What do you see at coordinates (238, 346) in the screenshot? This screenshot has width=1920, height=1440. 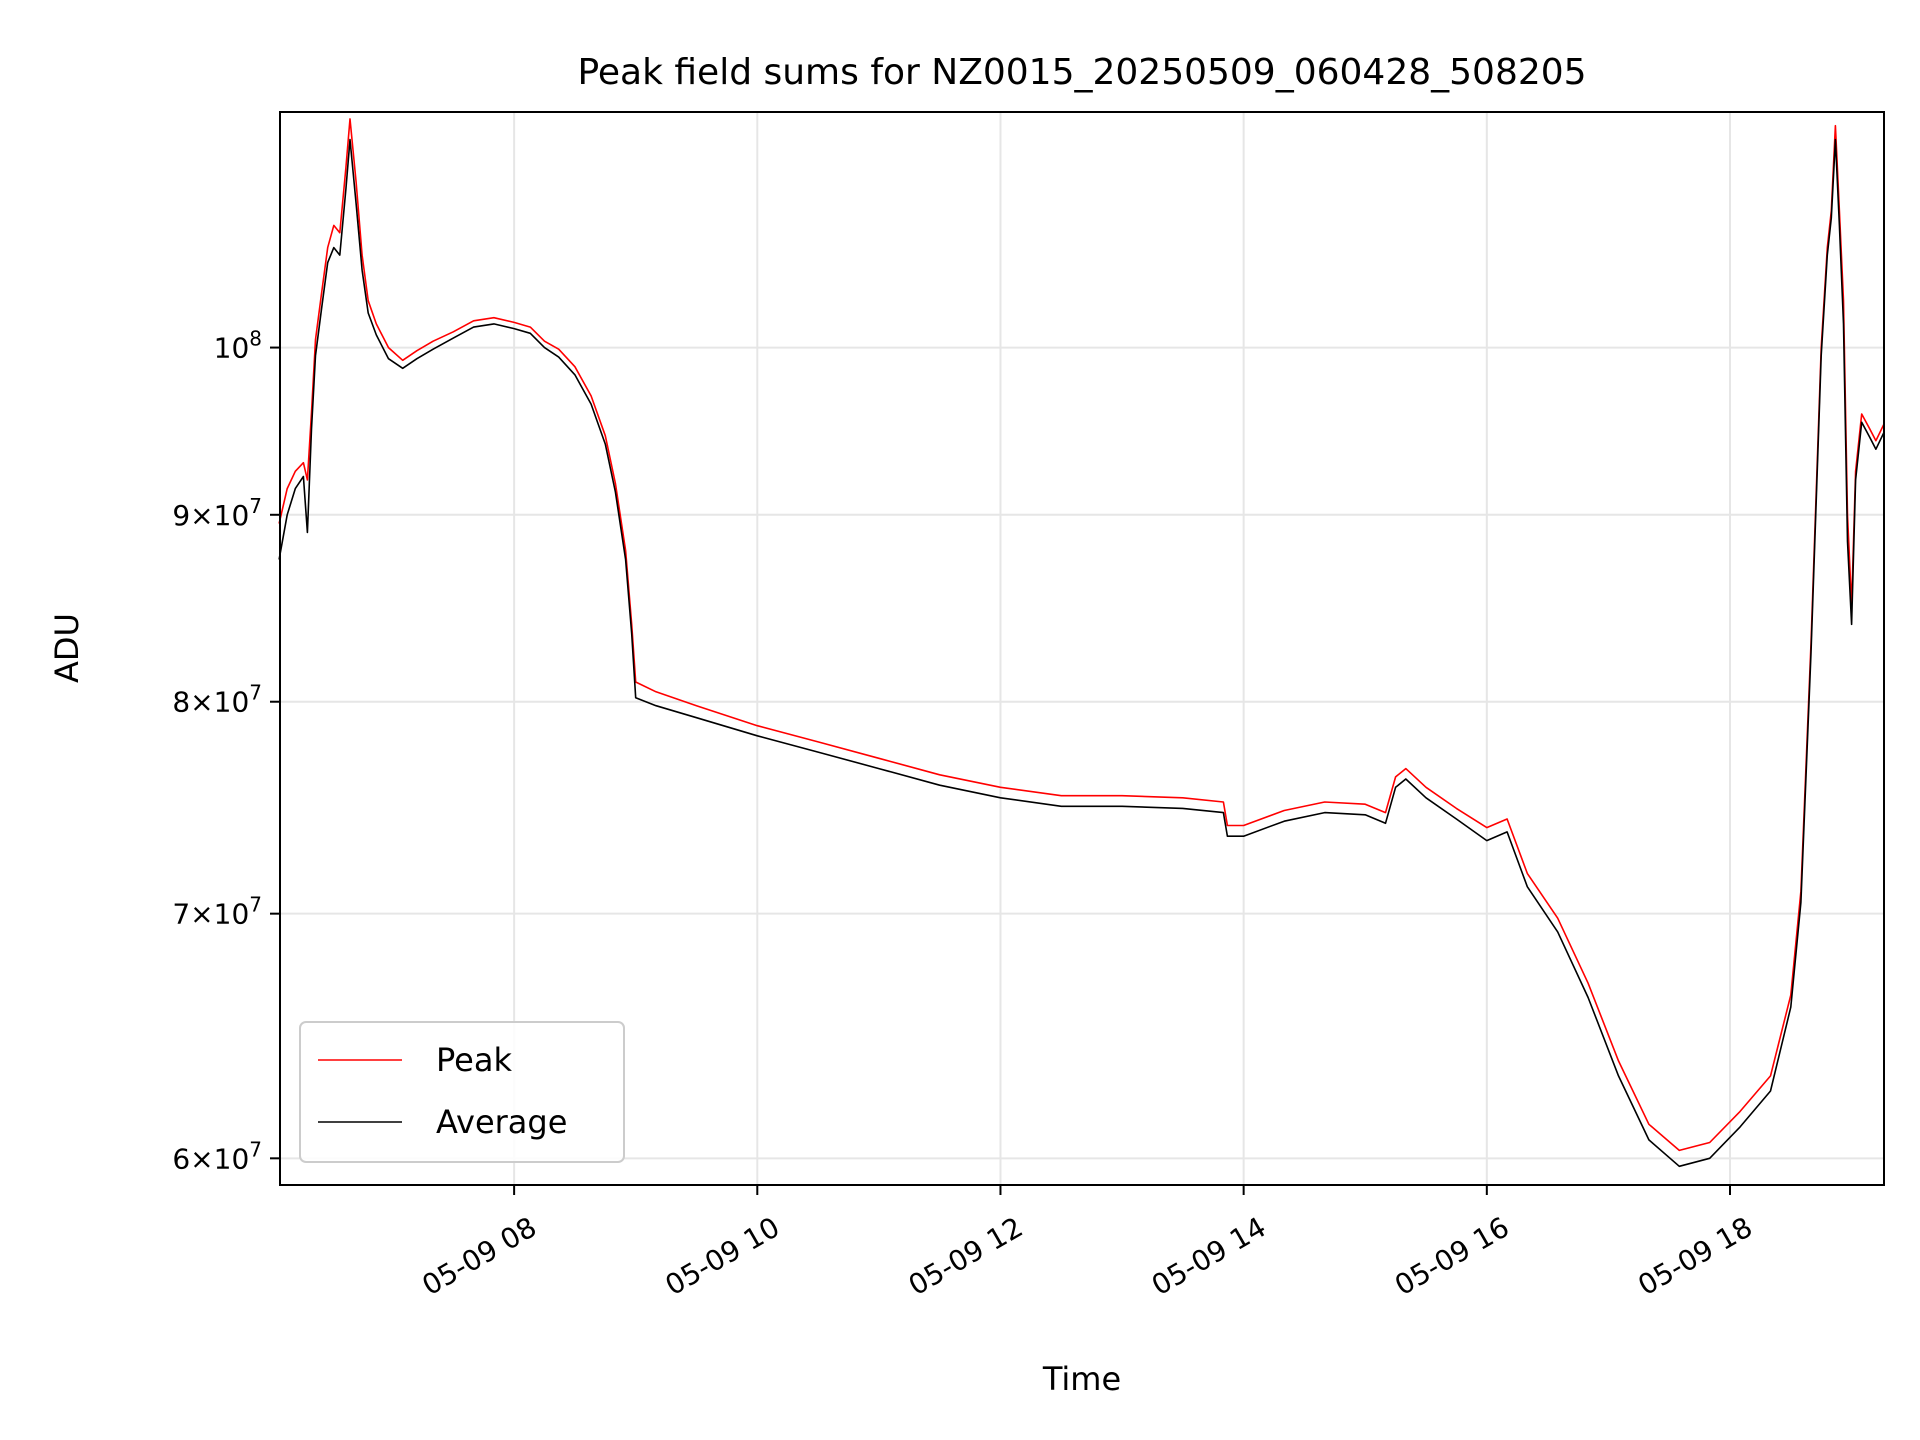 I see `y-tick-label: 108` at bounding box center [238, 346].